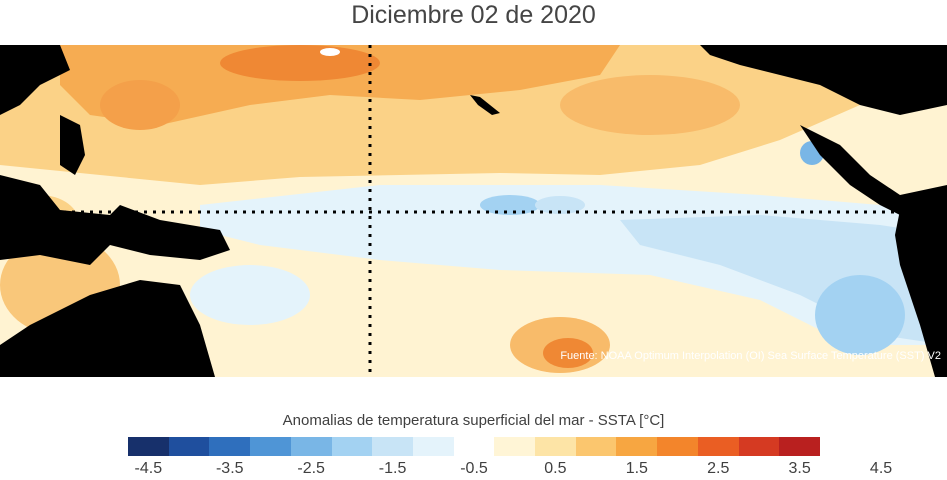  What do you see at coordinates (72, 145) in the screenshot?
I see `land-philippines` at bounding box center [72, 145].